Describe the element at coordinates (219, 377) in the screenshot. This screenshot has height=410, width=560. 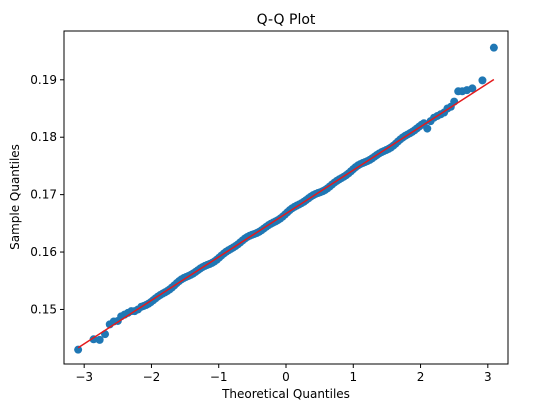
I see `x-tick-label: −1` at that location.